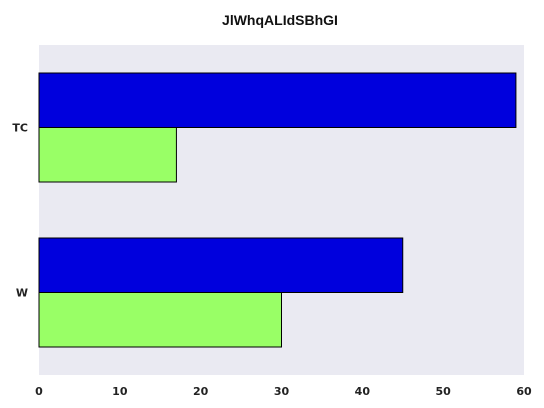  What do you see at coordinates (22, 293) in the screenshot?
I see `y-tick-label-w: W` at bounding box center [22, 293].